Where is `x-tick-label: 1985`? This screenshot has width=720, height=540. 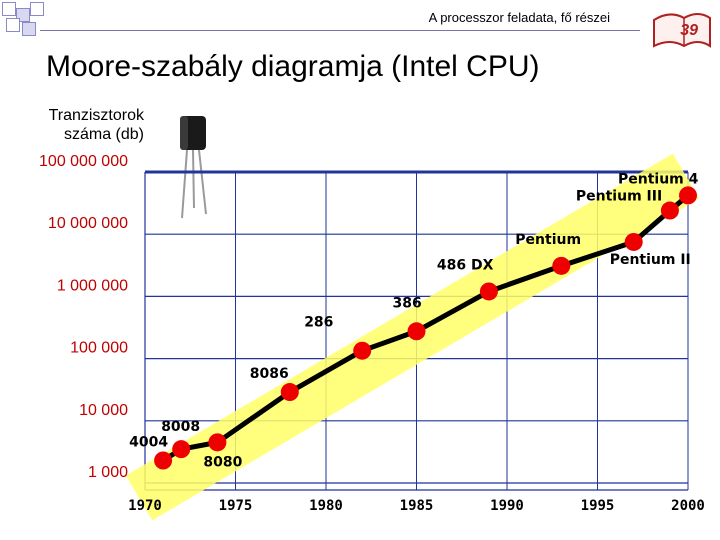
x-tick-label: 1985 is located at coordinates (417, 506).